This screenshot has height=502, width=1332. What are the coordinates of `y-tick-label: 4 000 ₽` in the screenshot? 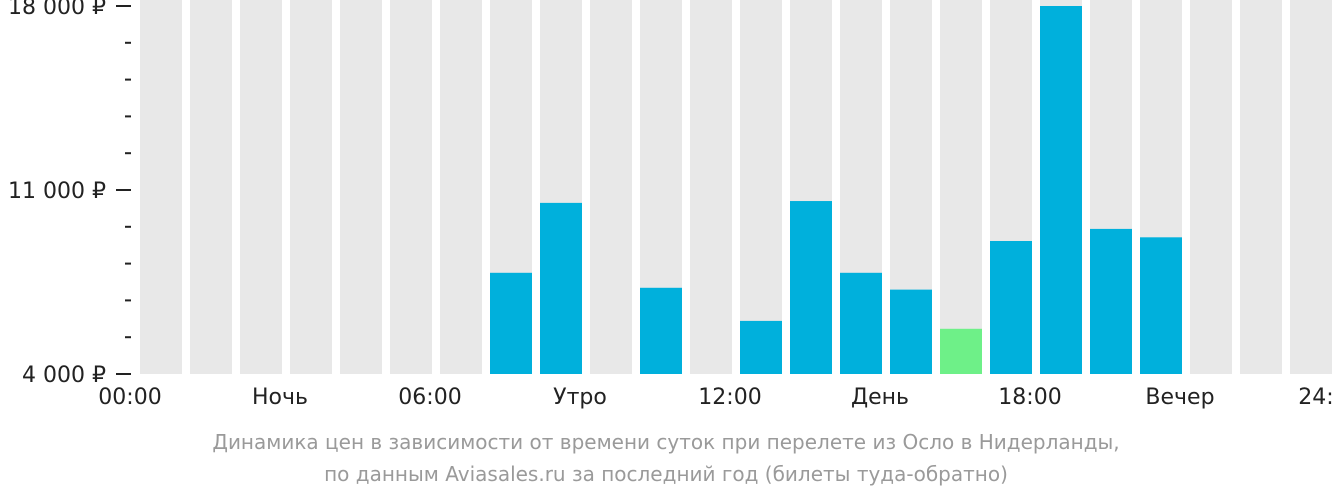 It's located at (64, 375).